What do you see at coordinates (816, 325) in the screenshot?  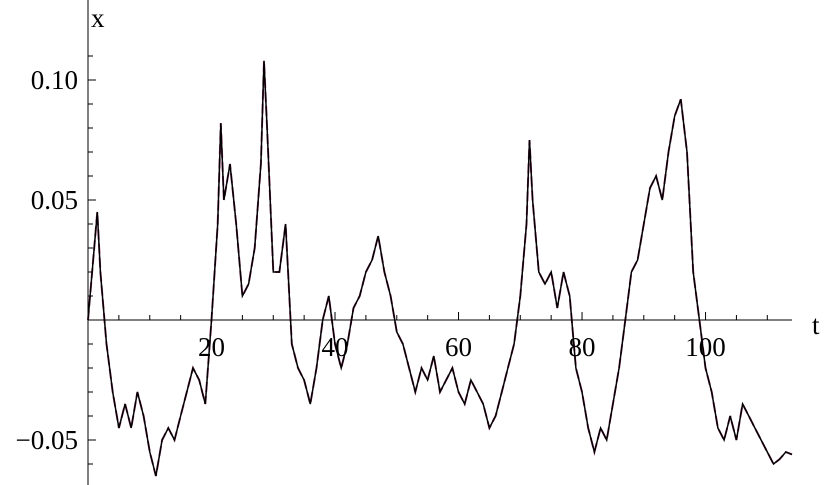 I see `x-axis-label: t` at bounding box center [816, 325].